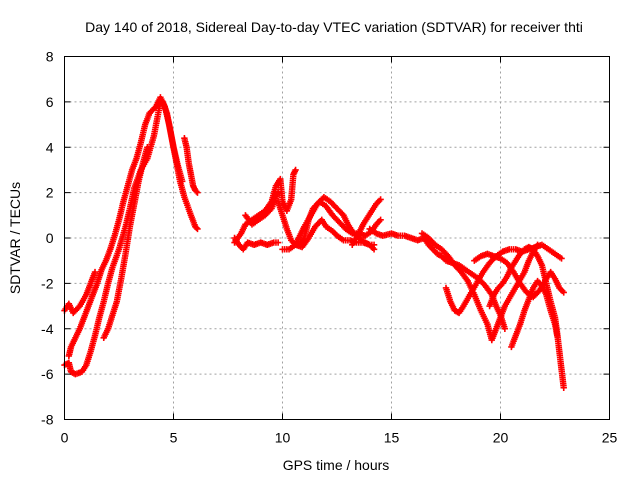 The height and width of the screenshot is (480, 640). I want to click on x-tick-label: 10, so click(283, 438).